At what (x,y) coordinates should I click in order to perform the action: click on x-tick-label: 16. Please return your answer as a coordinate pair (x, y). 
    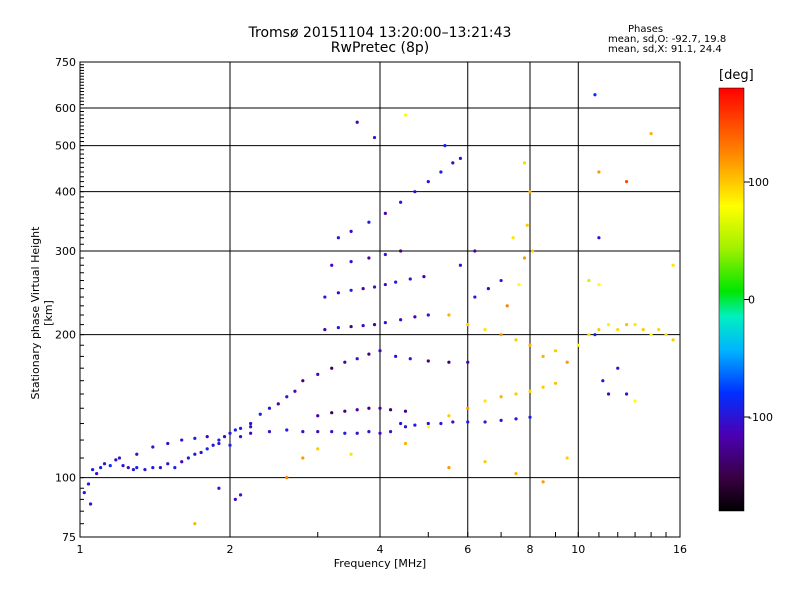
    Looking at the image, I should click on (680, 549).